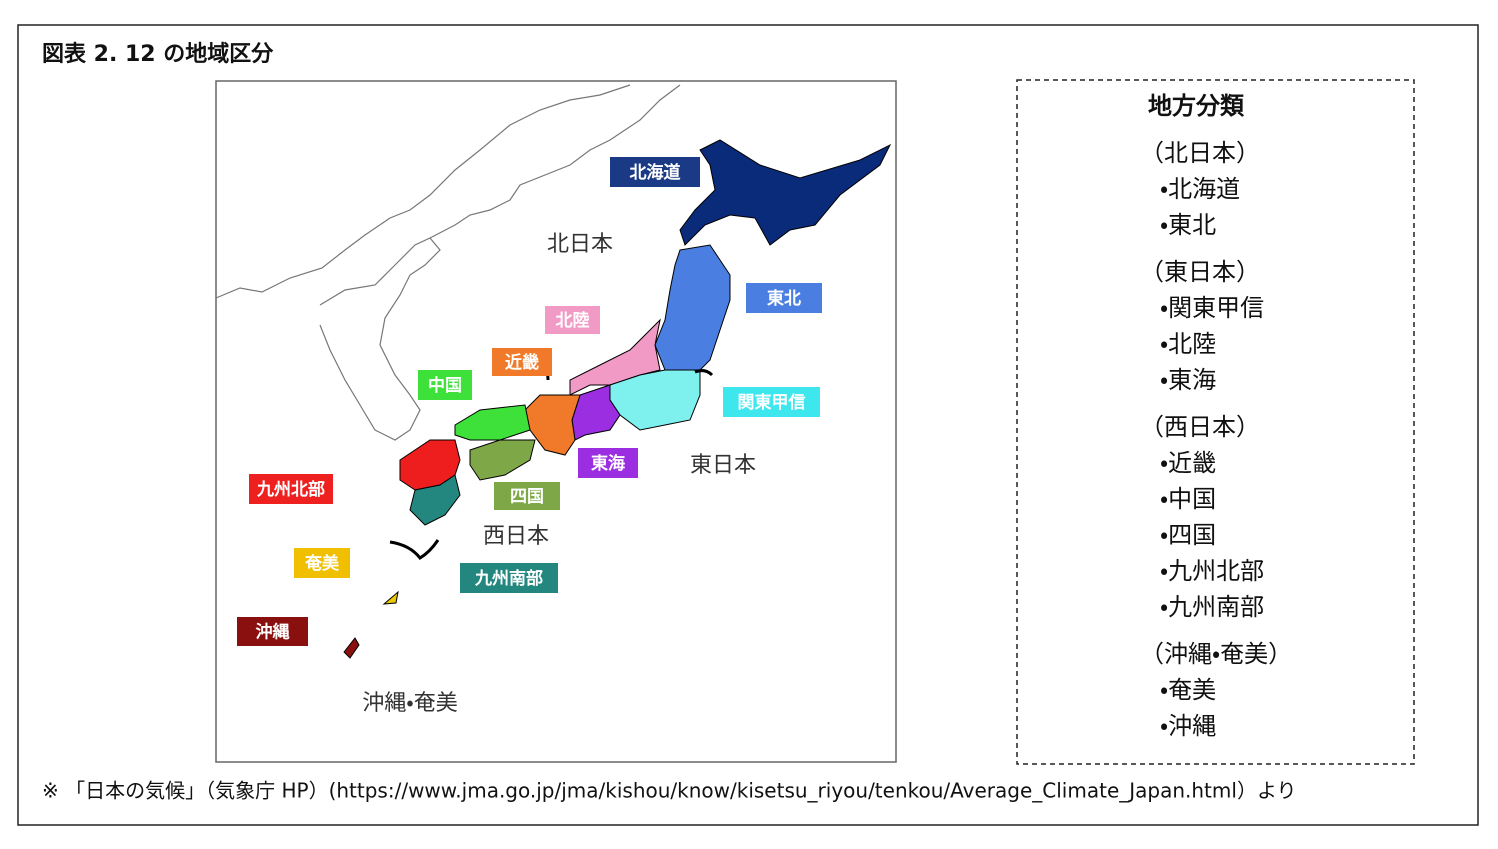 Image resolution: width=1498 pixels, height=849 pixels. I want to click on zone-label: 北日本, so click(580, 244).